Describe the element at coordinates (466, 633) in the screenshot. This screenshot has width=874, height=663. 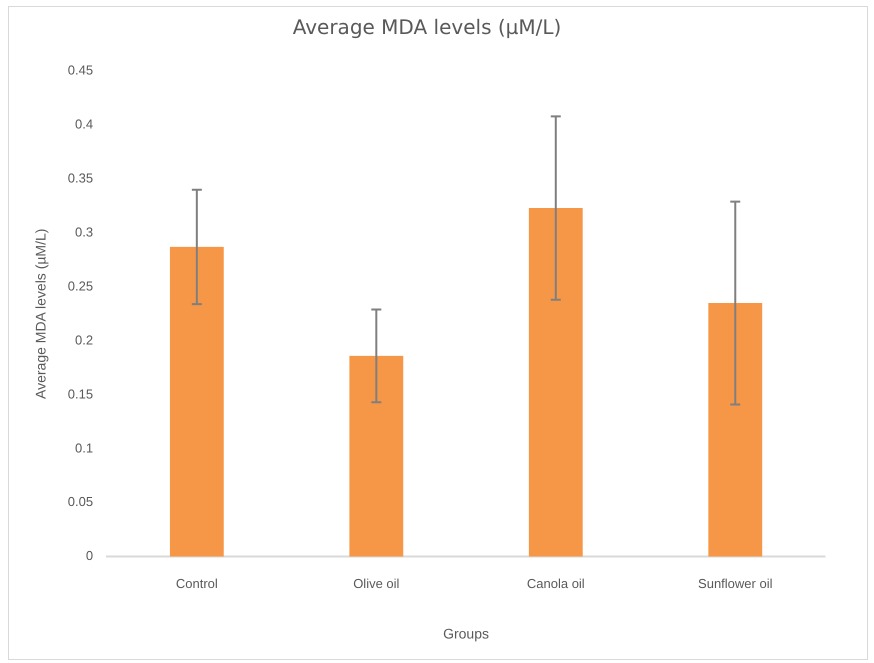
I see `x-axis-title: Groups` at that location.